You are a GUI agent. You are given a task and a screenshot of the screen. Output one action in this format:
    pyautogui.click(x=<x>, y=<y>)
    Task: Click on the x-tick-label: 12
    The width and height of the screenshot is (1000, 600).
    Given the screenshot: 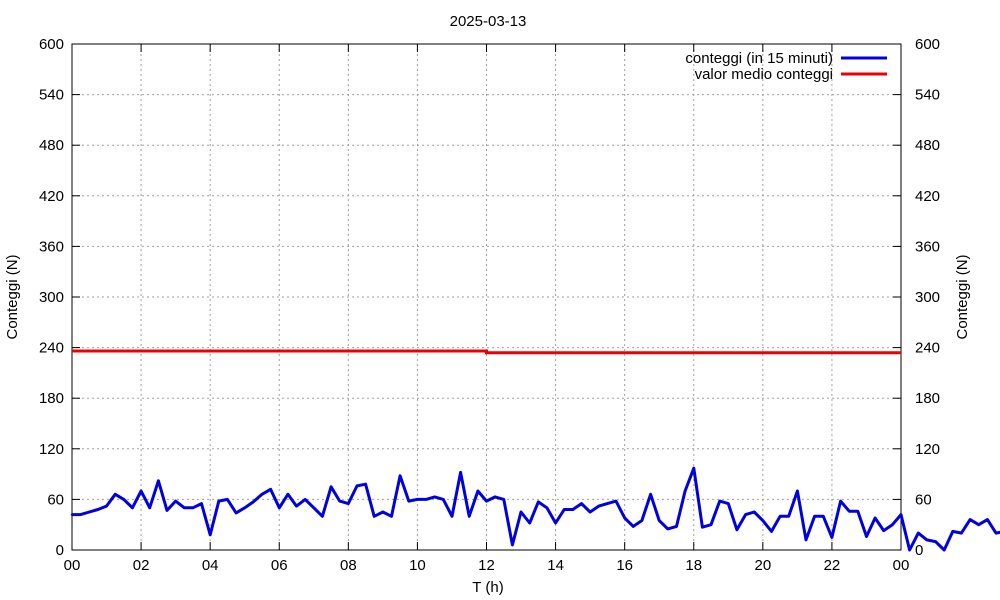 What is the action you would take?
    pyautogui.click(x=486, y=565)
    